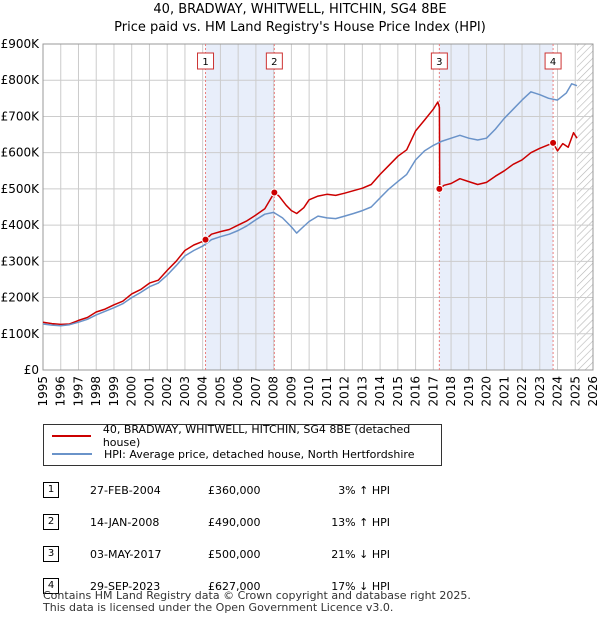 The width and height of the screenshot is (600, 620). I want to click on table-row: 3 03-MAY-2017 £500,000 21% ↓ HPI, so click(216, 554).